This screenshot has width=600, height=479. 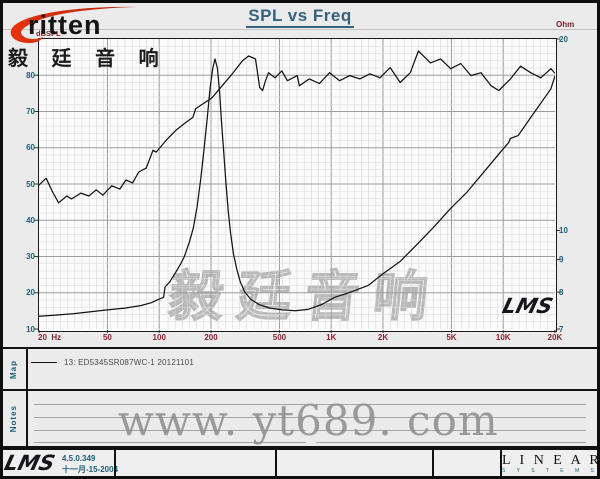 I want to click on footer-lms-cell: LMS 4.5.0.349 十一月-15-2004, so click(x=59, y=463).